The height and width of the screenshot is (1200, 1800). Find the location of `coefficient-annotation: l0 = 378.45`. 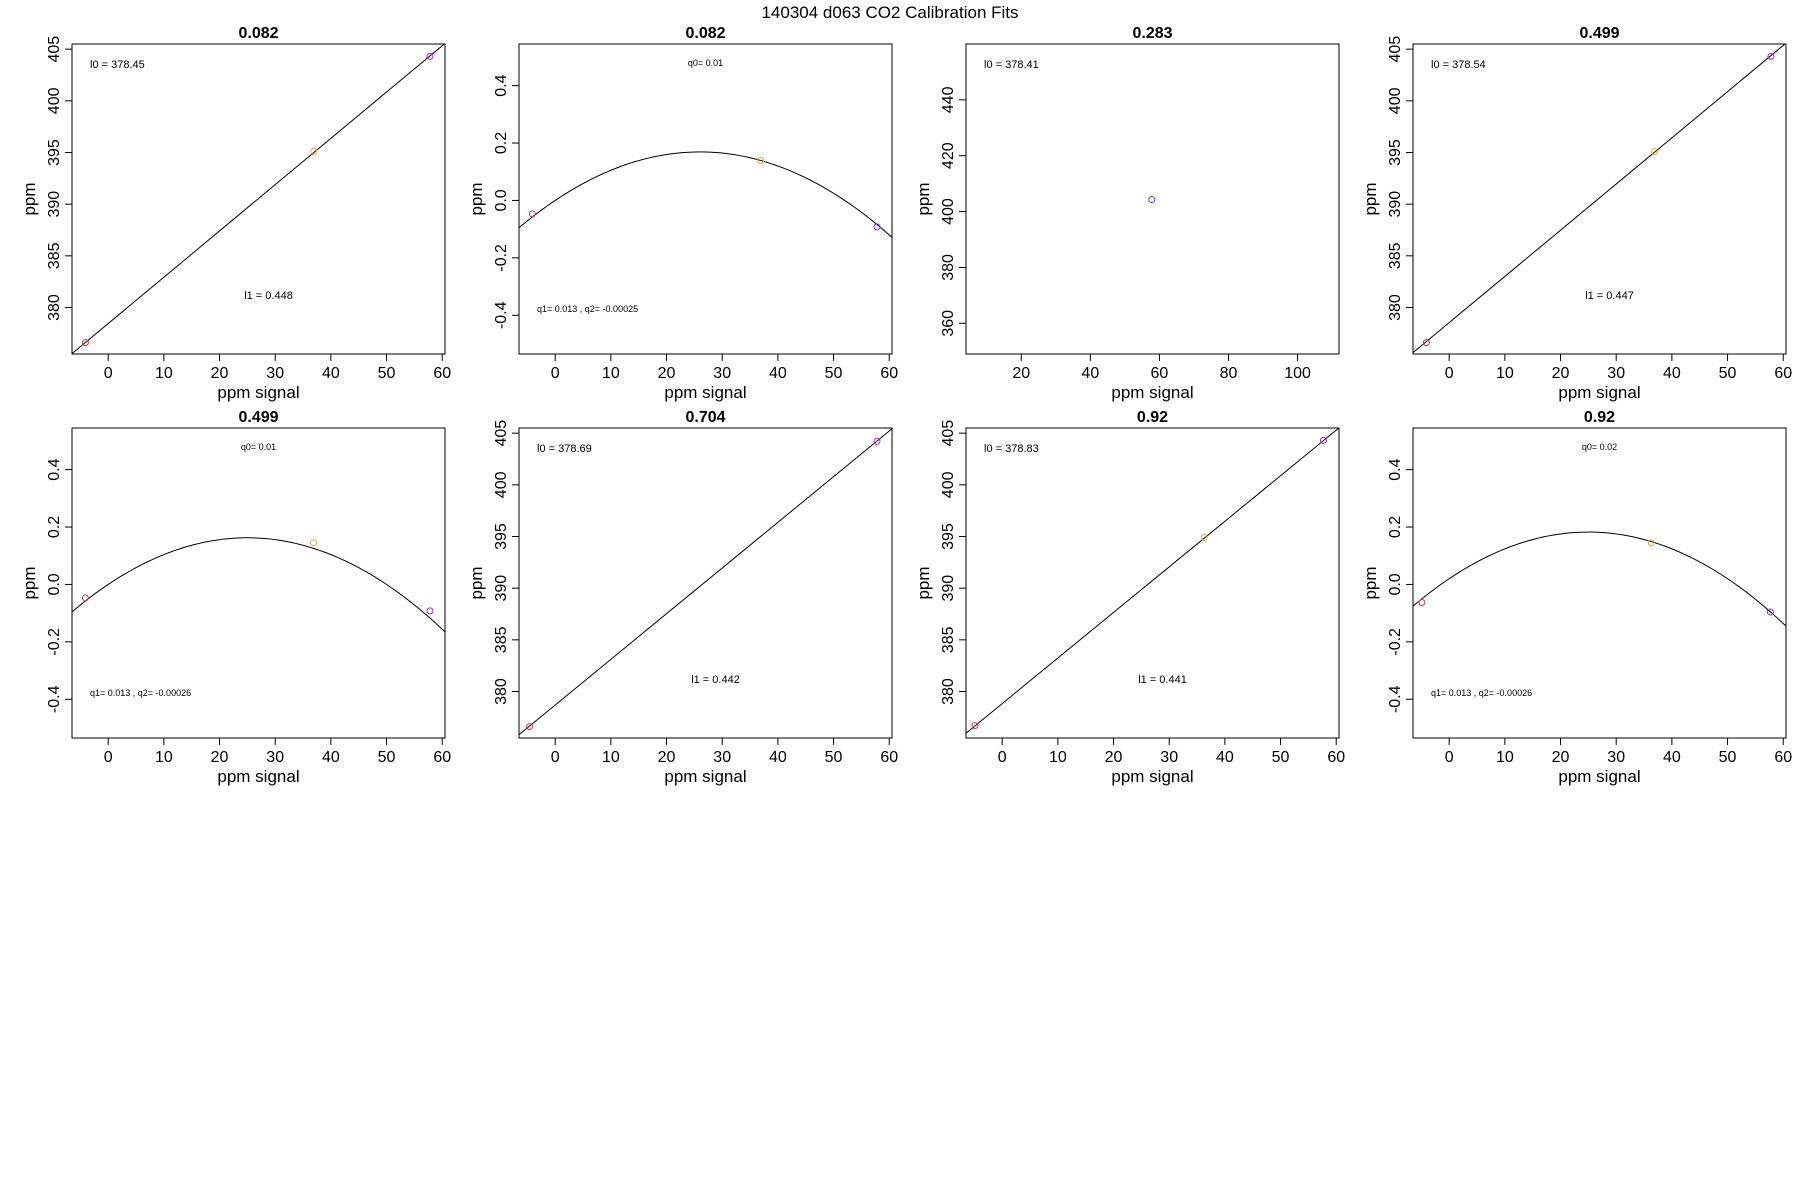

coefficient-annotation: l0 = 378.45 is located at coordinates (117, 65).